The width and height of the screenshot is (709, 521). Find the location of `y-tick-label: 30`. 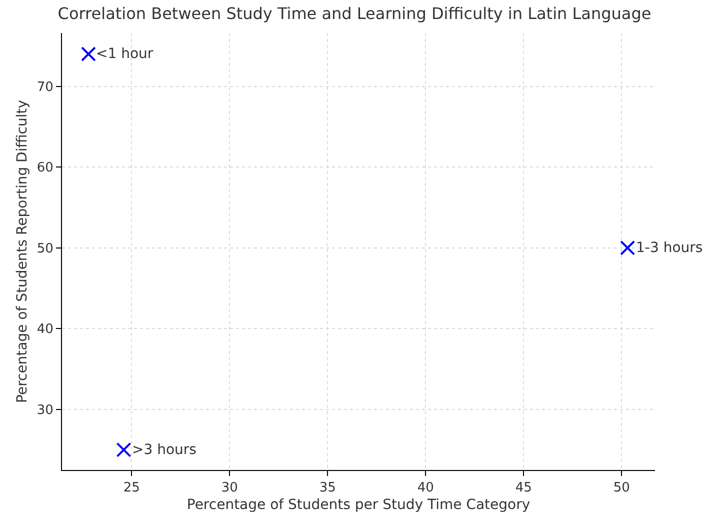

y-tick-label: 30 is located at coordinates (45, 410).